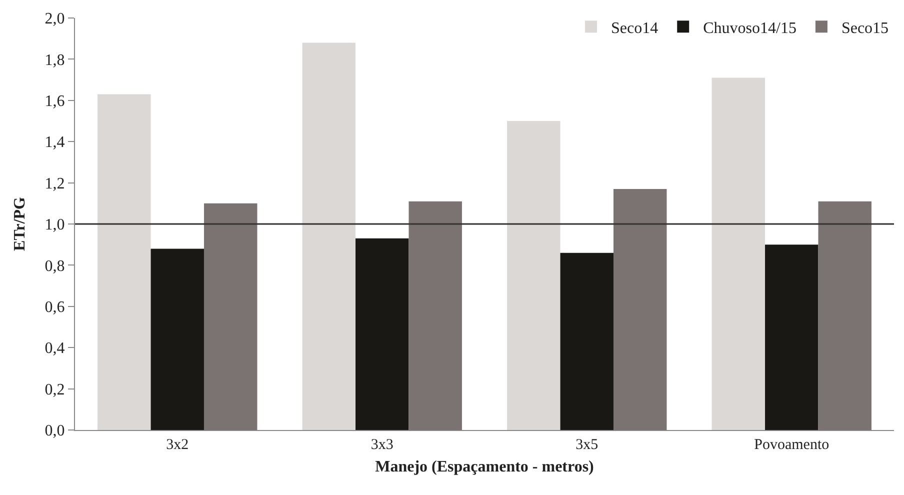 This screenshot has width=904, height=495. What do you see at coordinates (54, 307) in the screenshot?
I see `y-tick-label: 0,6` at bounding box center [54, 307].